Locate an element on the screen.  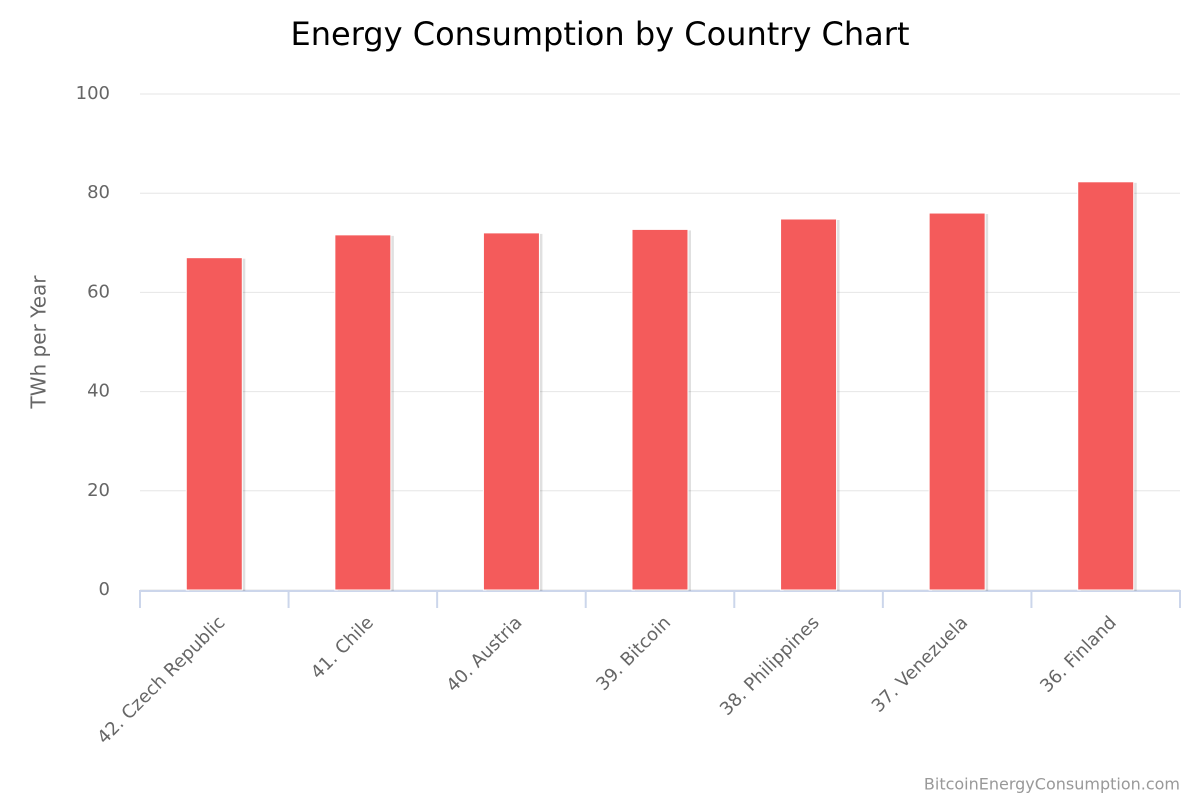
x-tick-label: 36. Finland is located at coordinates (1078, 654).